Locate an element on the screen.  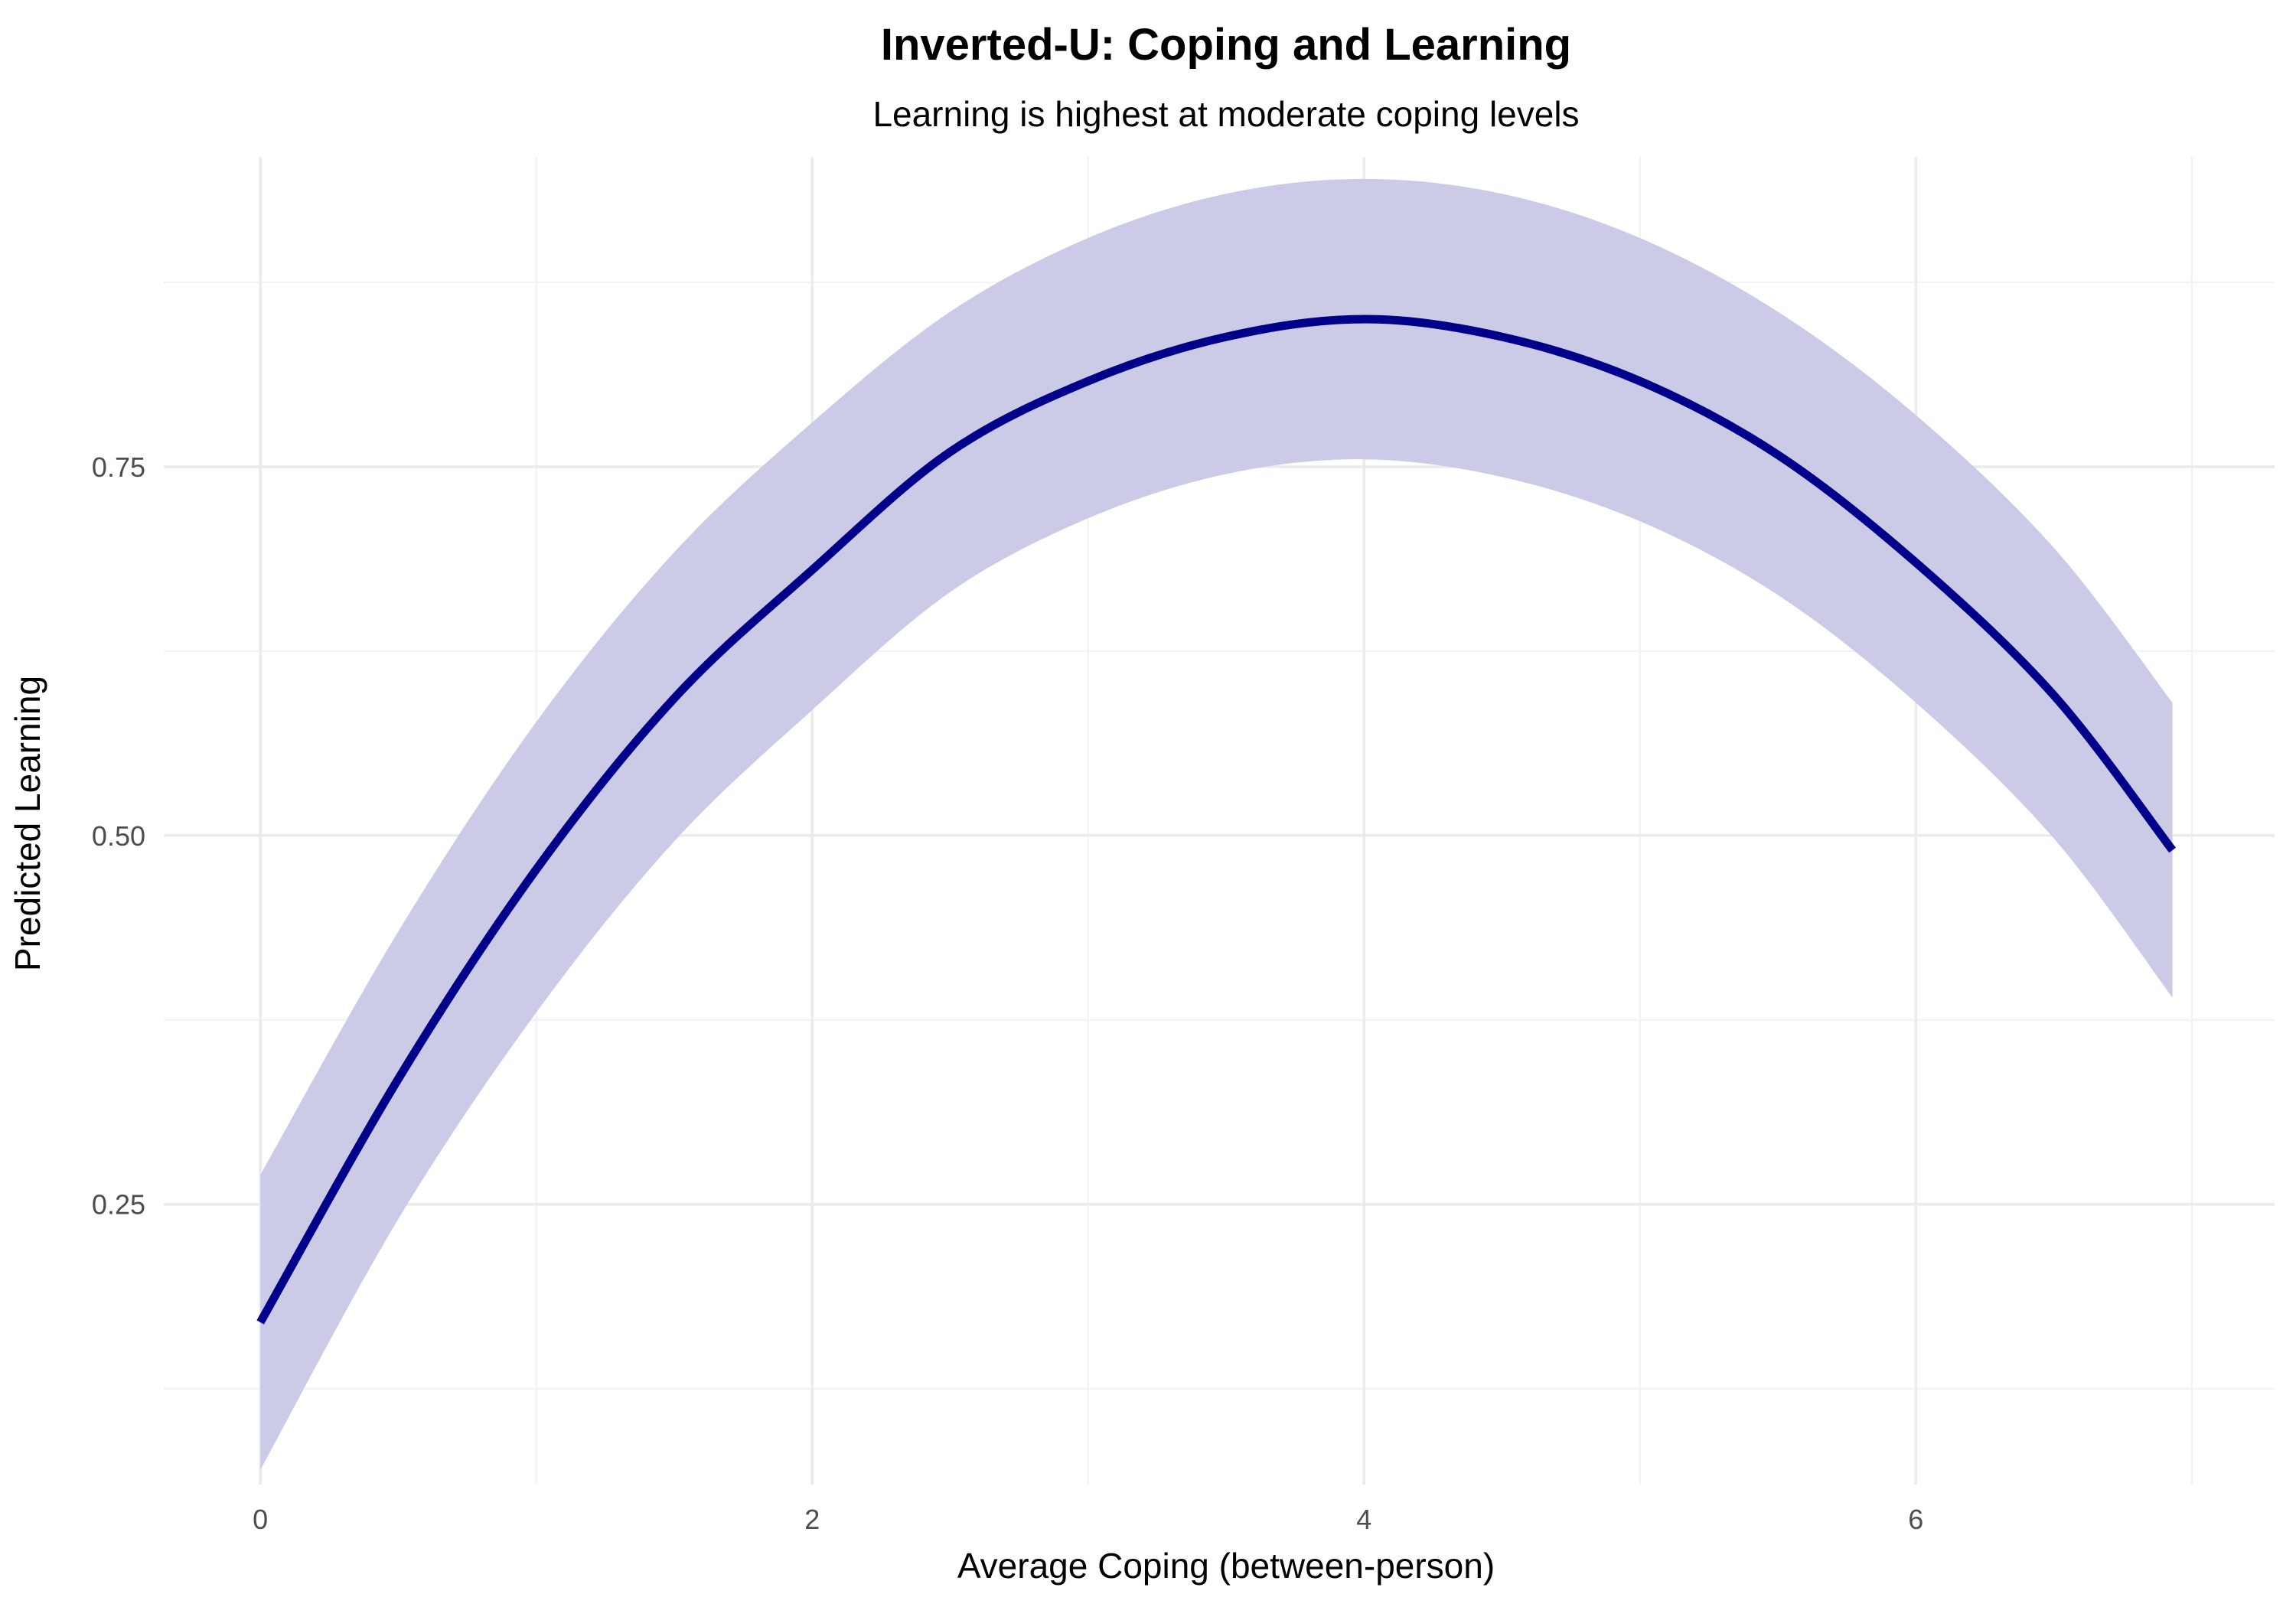
y-tick-label: 0.50 is located at coordinates (118, 836).